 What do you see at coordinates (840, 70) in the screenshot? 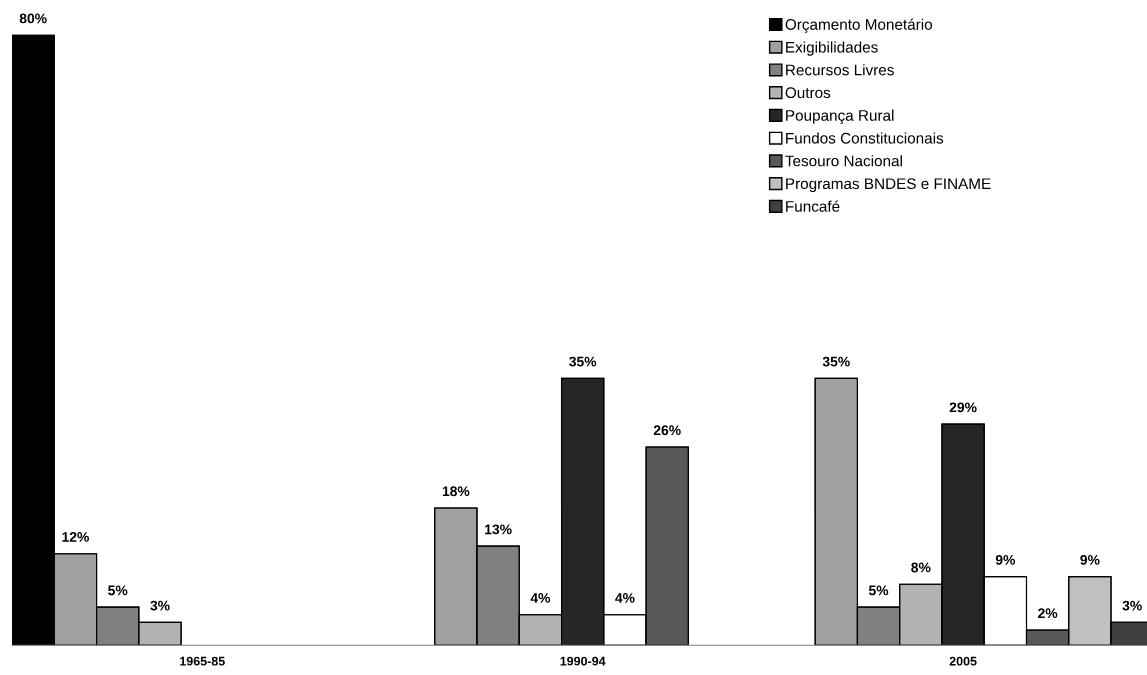
I see `legend-label: Recursos Livres` at bounding box center [840, 70].